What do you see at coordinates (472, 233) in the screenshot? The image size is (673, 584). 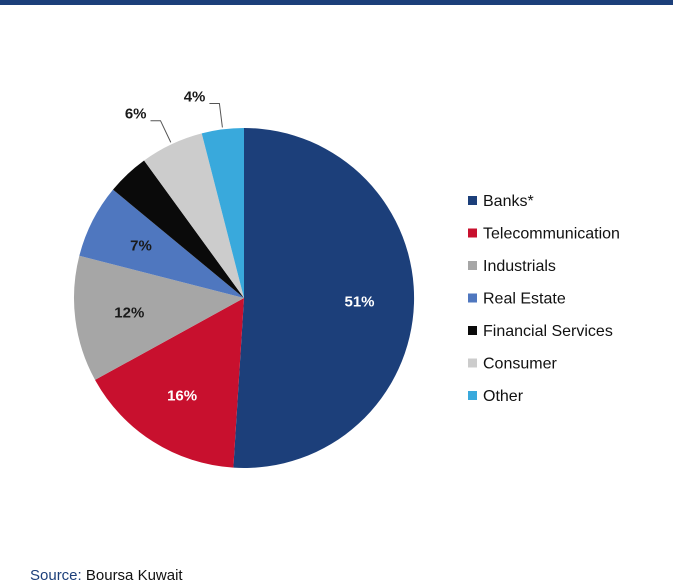 I see `legend-swatch-telecommunication` at bounding box center [472, 233].